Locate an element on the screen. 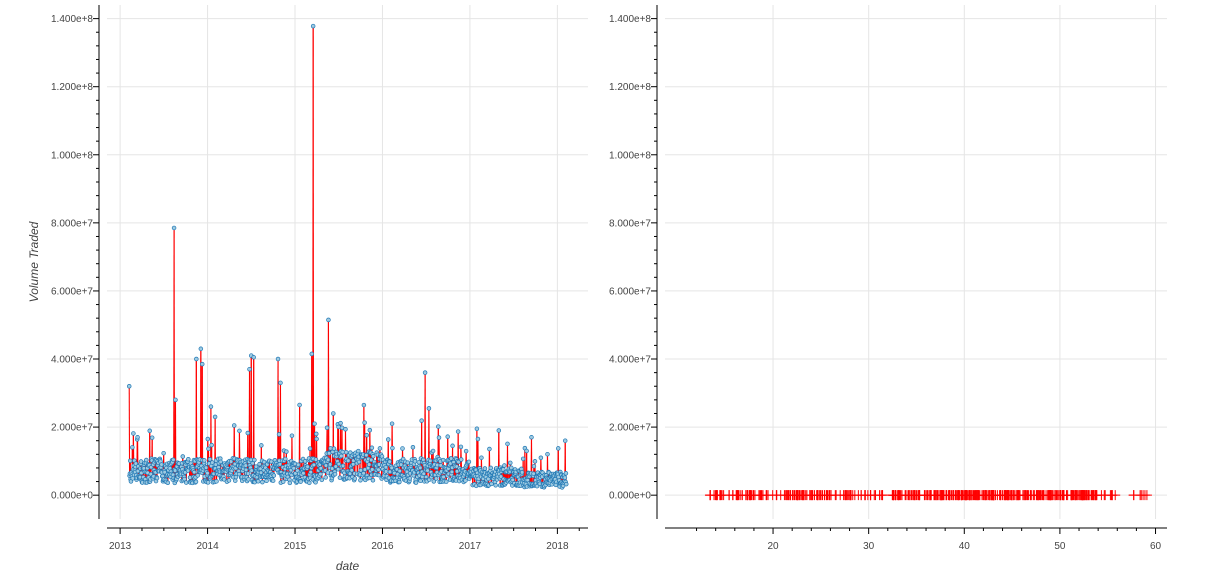  y-tick-label: 1.200e+8 is located at coordinates (72, 87).